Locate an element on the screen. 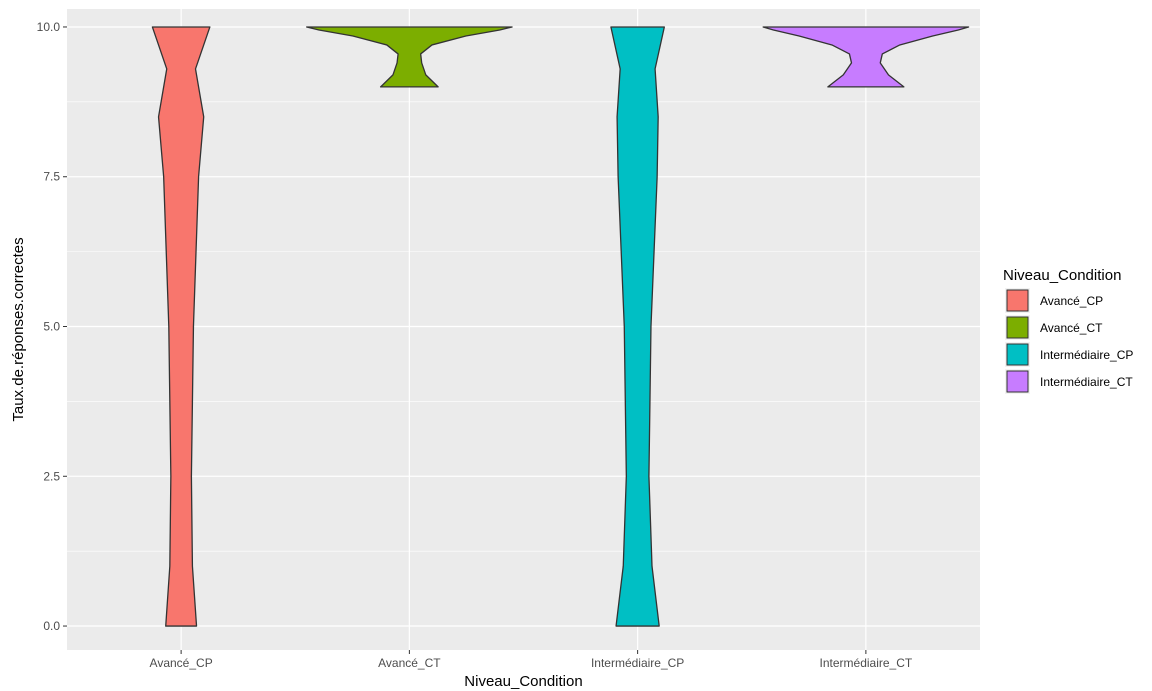  y-tick-label: 0.0 is located at coordinates (51, 626).